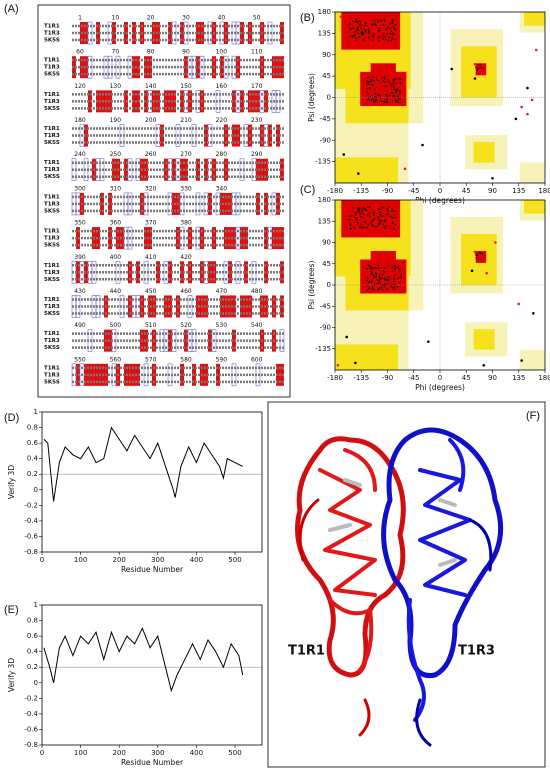 This screenshot has width=550, height=773. Describe the element at coordinates (116, 359) in the screenshot. I see `ruler-number: 560` at that location.